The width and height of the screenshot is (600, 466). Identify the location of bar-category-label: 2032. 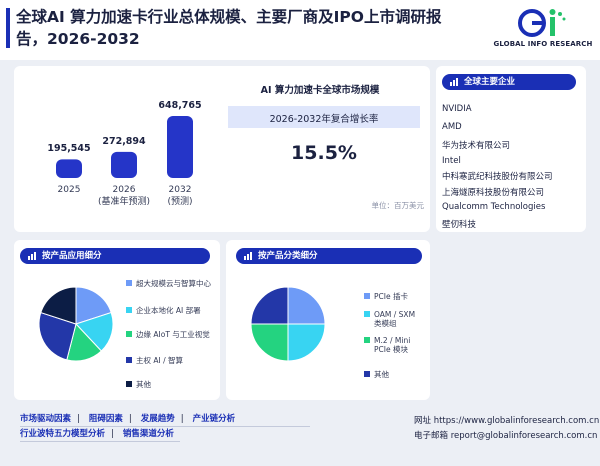
(180, 190).